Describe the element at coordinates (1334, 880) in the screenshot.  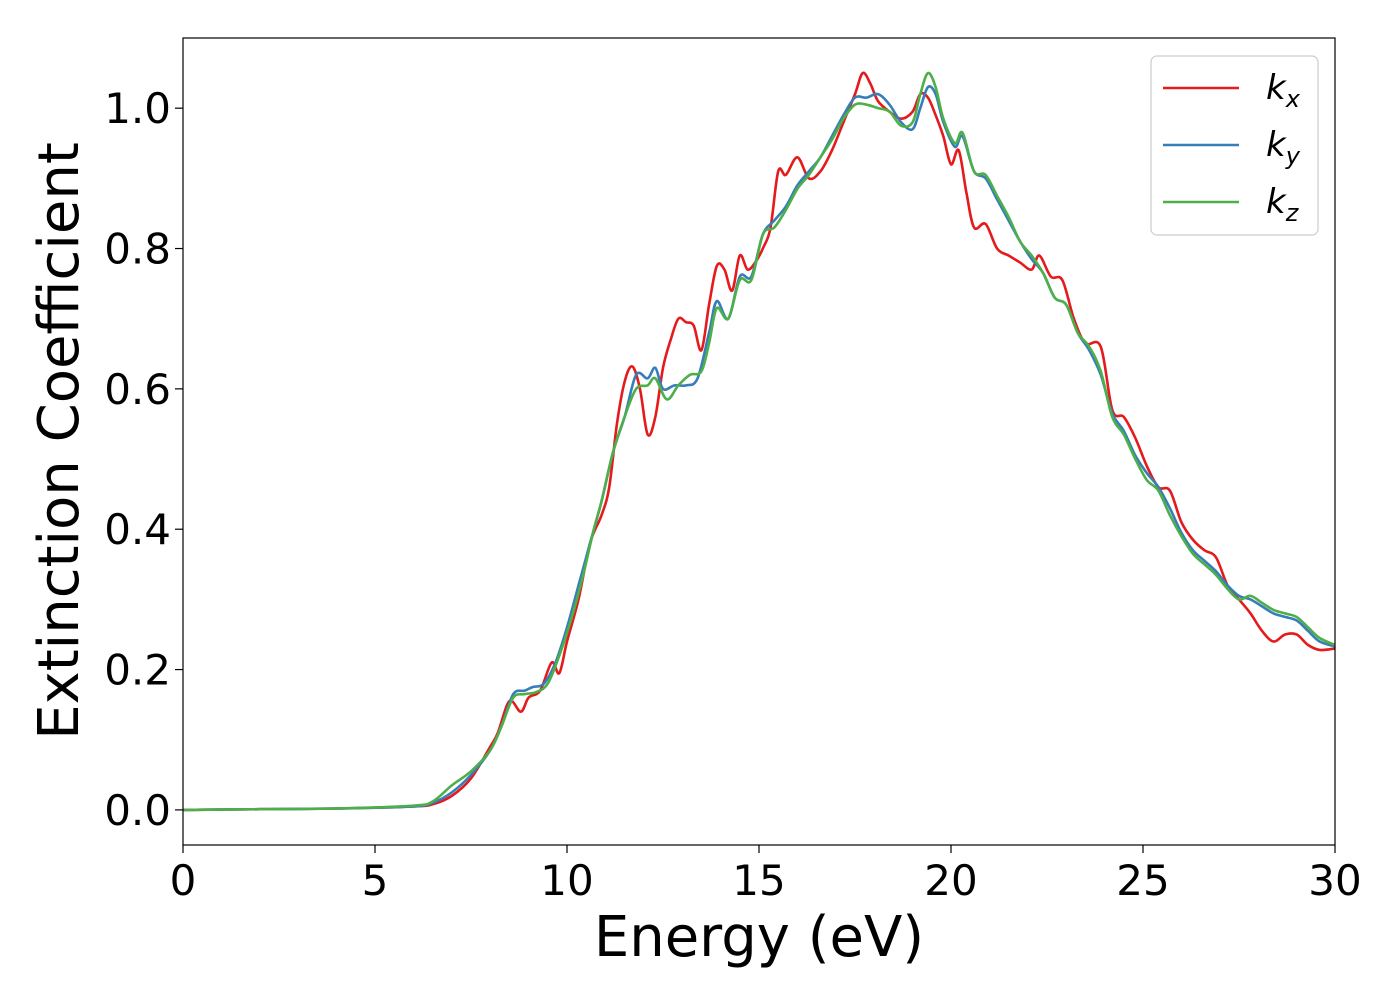
I see `x-tick-label: 30` at that location.